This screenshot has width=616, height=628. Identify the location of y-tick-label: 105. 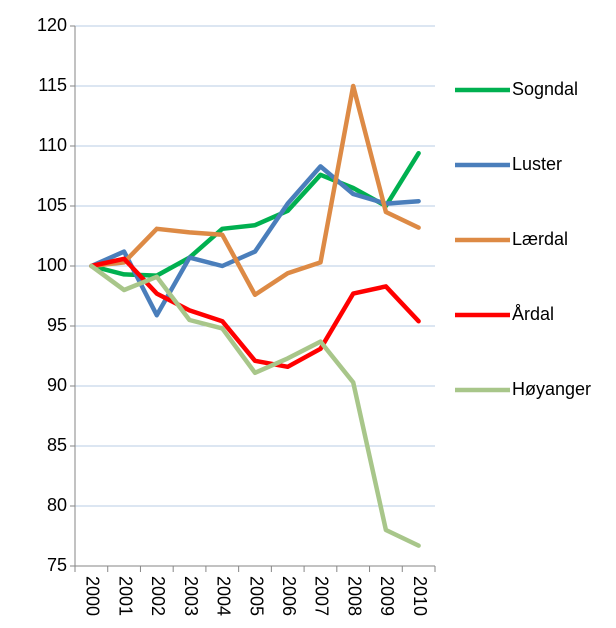
(52, 205).